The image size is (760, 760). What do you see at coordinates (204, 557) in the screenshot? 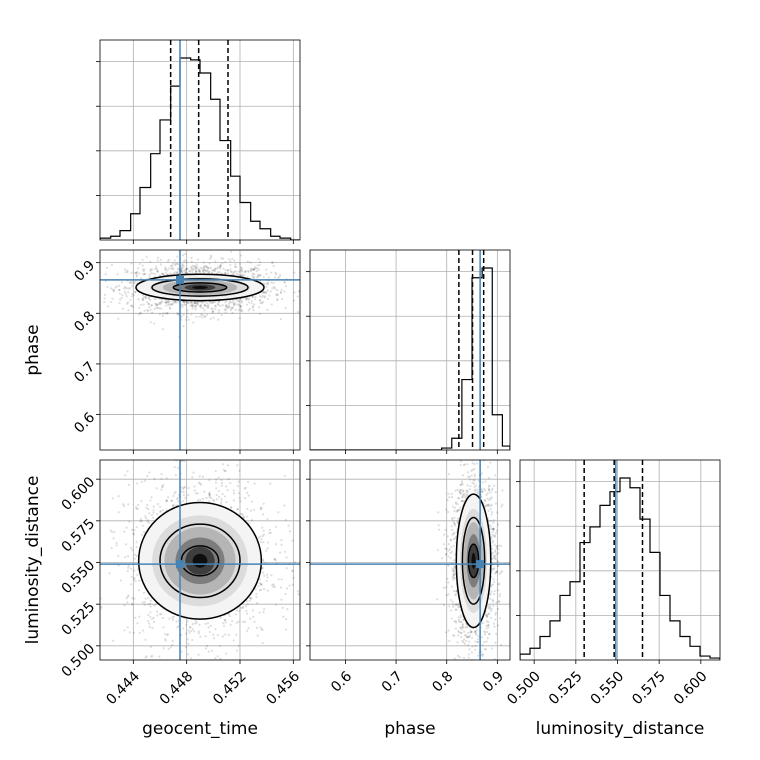
I see `panel-content-joint-geocent_time-luminosity_distance` at bounding box center [204, 557].